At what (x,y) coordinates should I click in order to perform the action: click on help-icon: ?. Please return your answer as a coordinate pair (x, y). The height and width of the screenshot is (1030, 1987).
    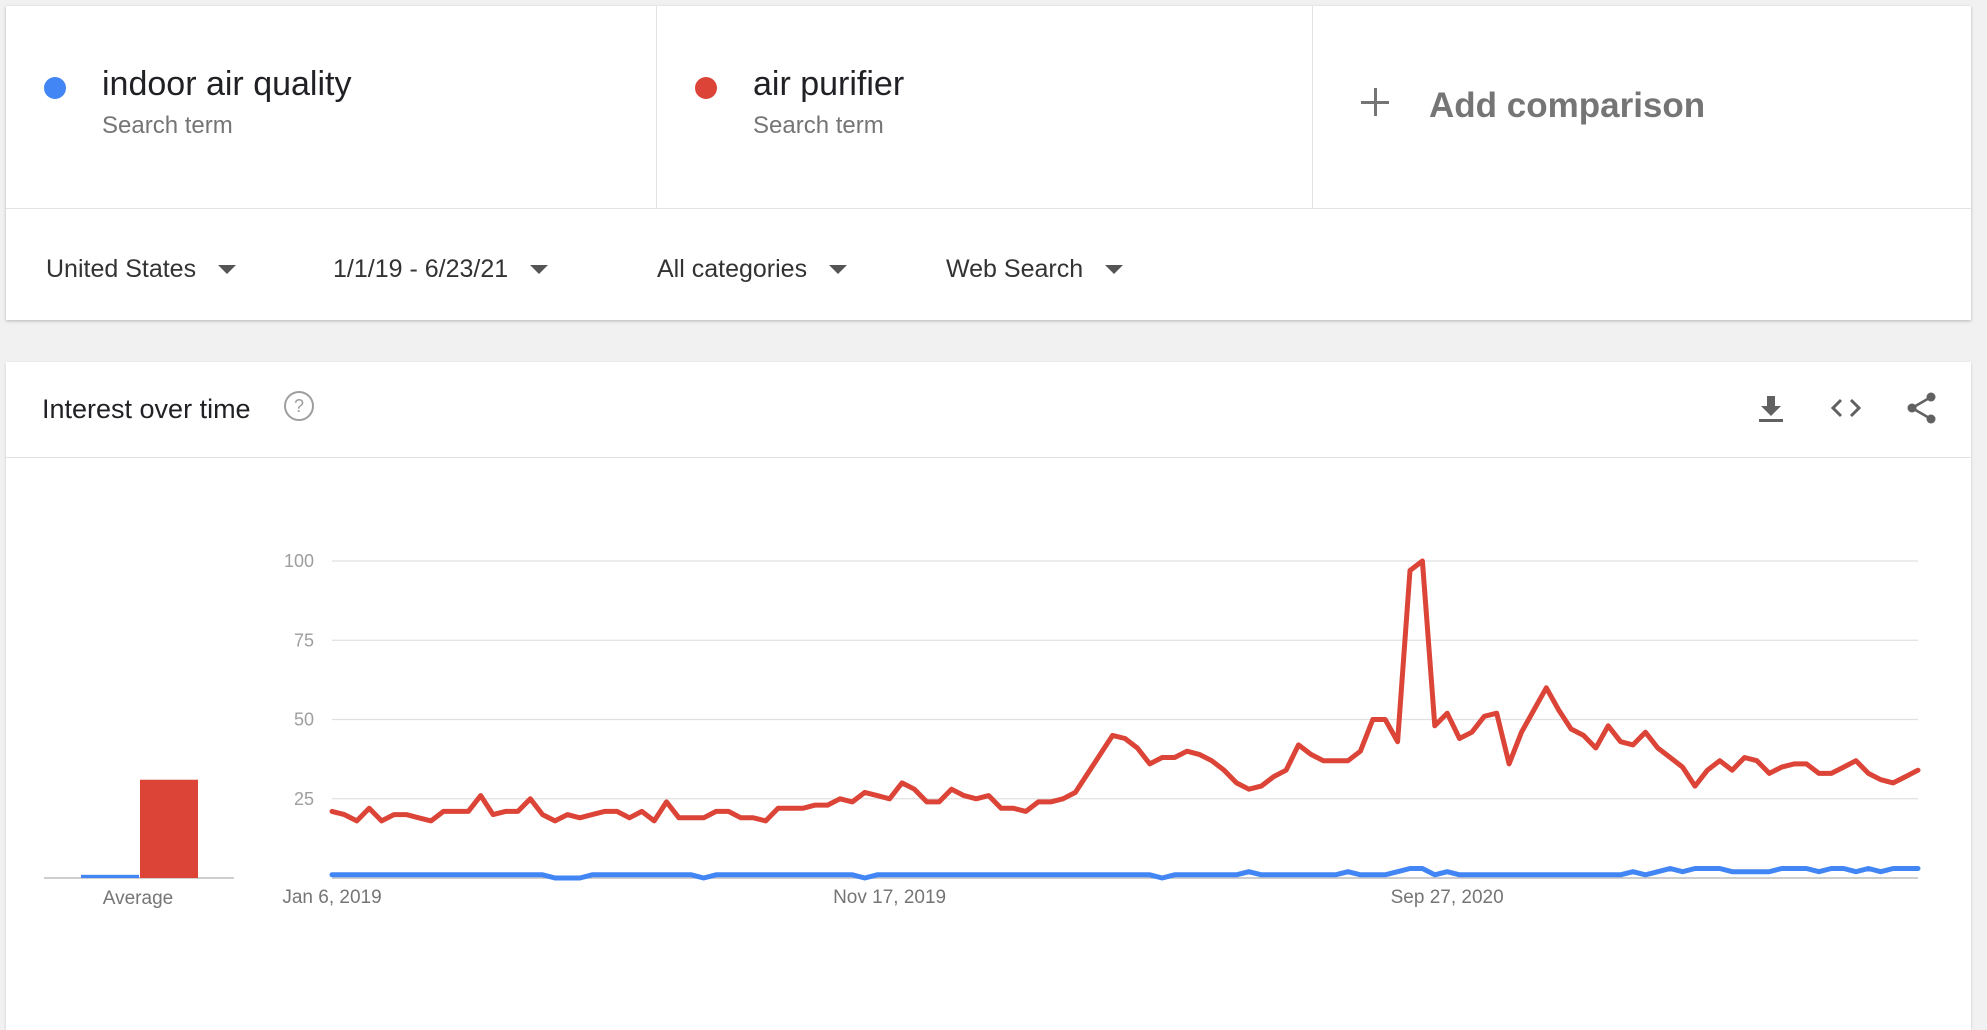
    Looking at the image, I should click on (299, 406).